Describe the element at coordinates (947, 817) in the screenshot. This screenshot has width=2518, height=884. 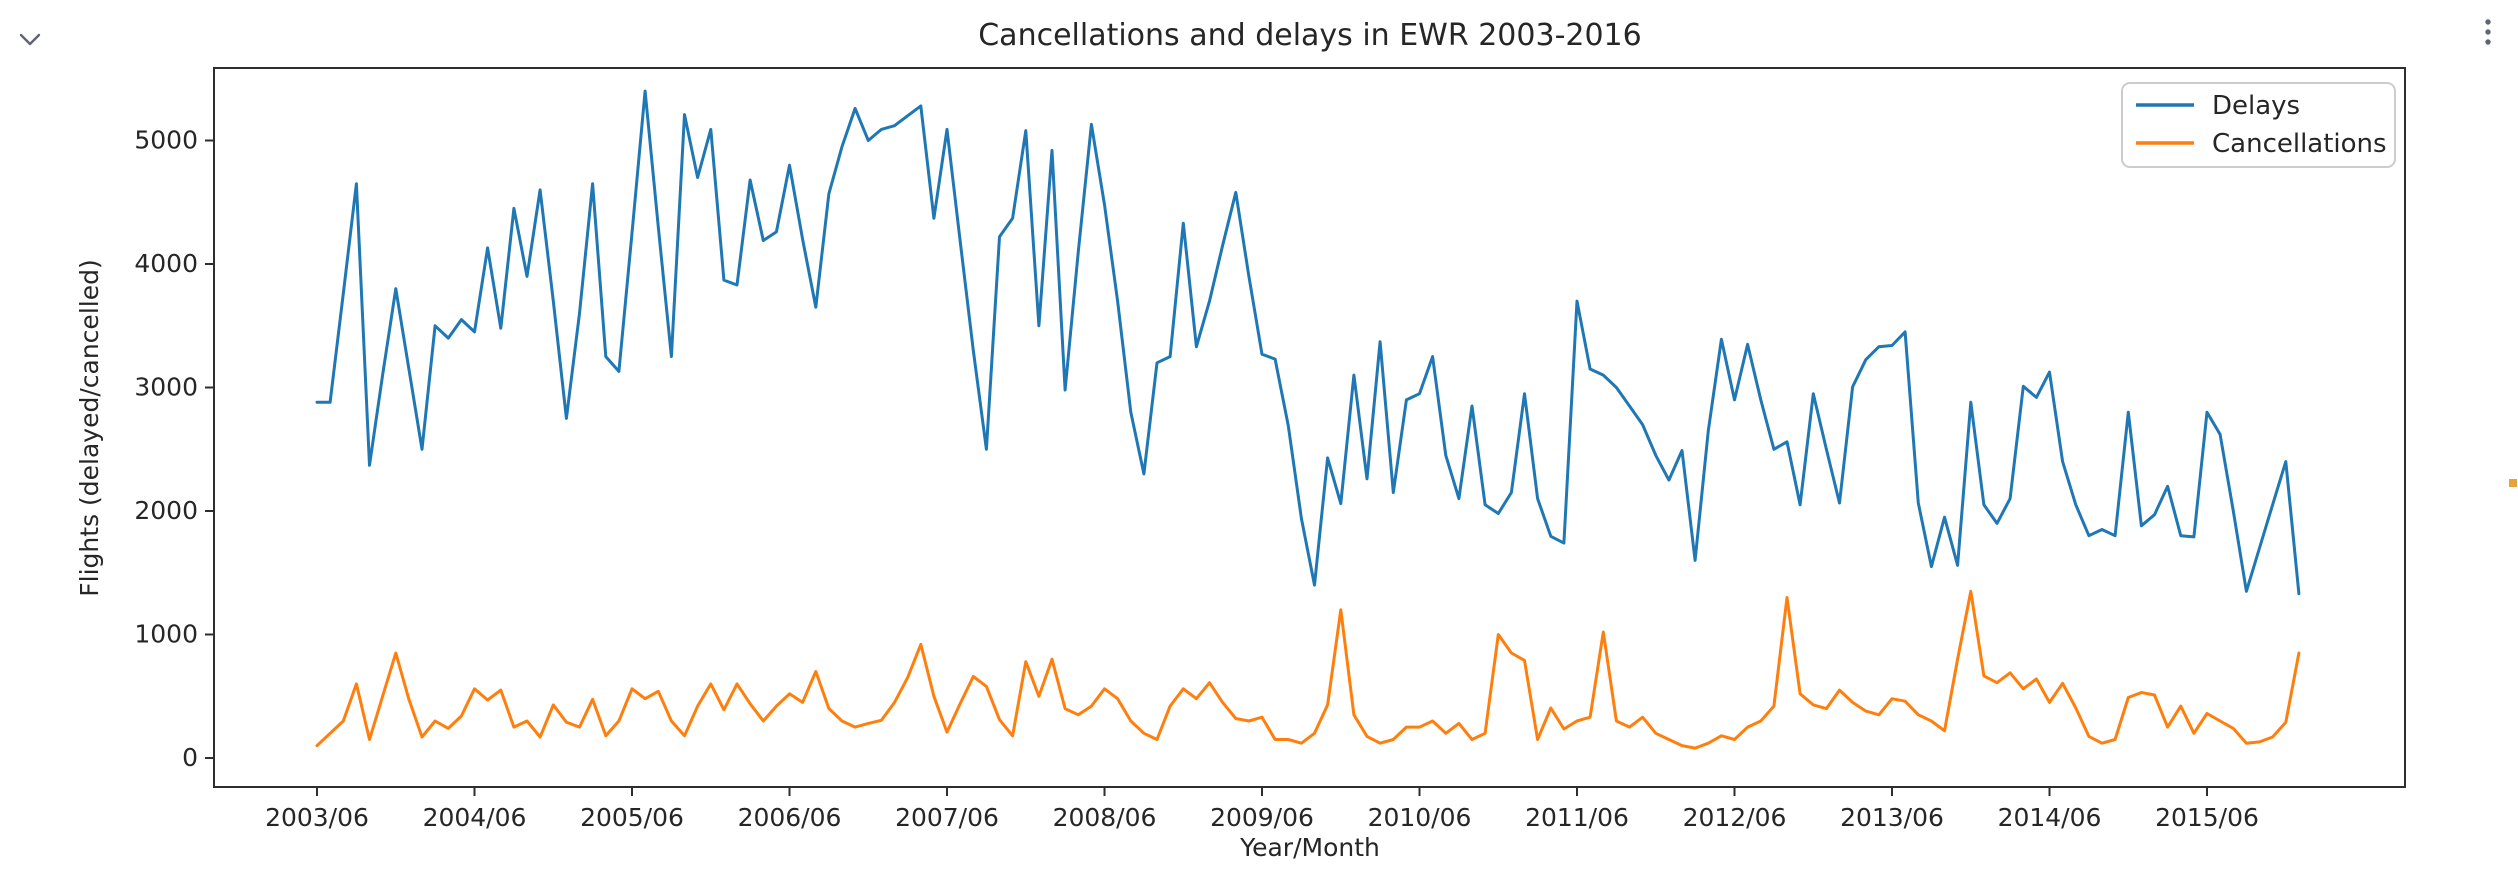
I see `x-tick-label: 2007/06` at that location.